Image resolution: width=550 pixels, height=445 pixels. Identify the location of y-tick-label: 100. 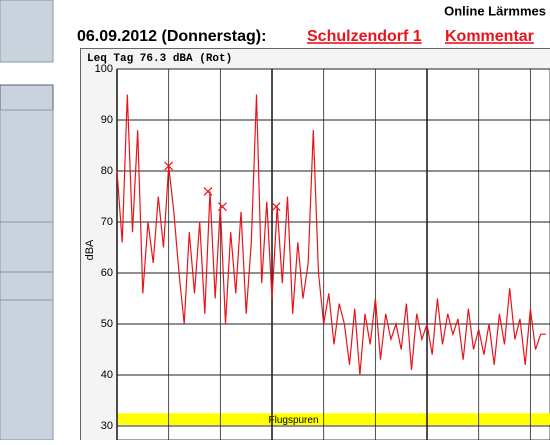
(104, 69).